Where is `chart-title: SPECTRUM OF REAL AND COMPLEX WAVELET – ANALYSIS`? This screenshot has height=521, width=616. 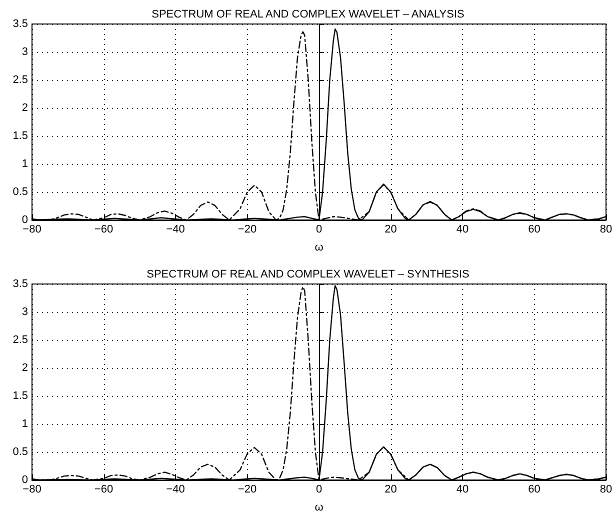
chart-title: SPECTRUM OF REAL AND COMPLEX WAVELET – ANALYSIS is located at coordinates (308, 14).